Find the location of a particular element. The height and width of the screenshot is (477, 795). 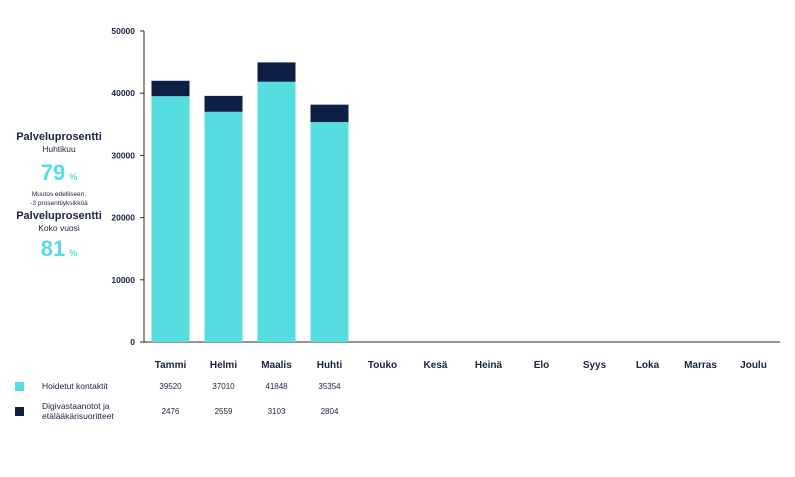

data-label-series-1: 35354 is located at coordinates (329, 386).